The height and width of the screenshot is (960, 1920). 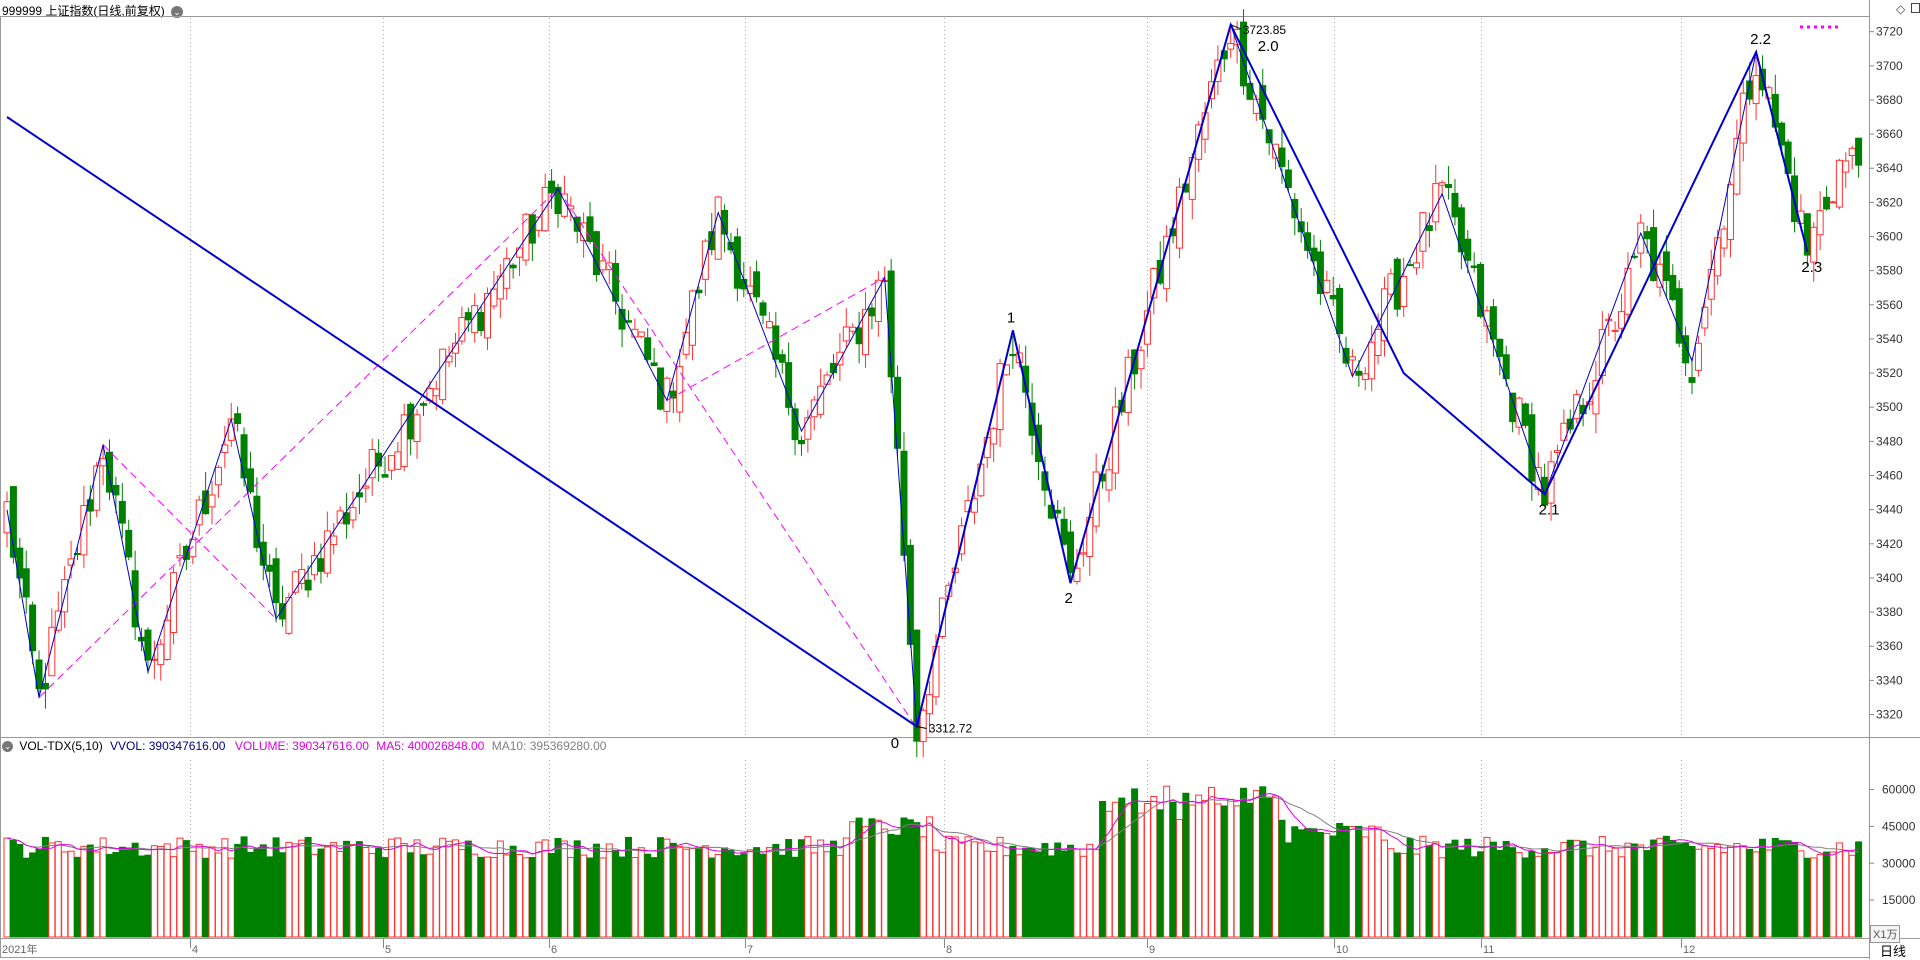 What do you see at coordinates (1235, 27) in the screenshot?
I see `high-pointer` at bounding box center [1235, 27].